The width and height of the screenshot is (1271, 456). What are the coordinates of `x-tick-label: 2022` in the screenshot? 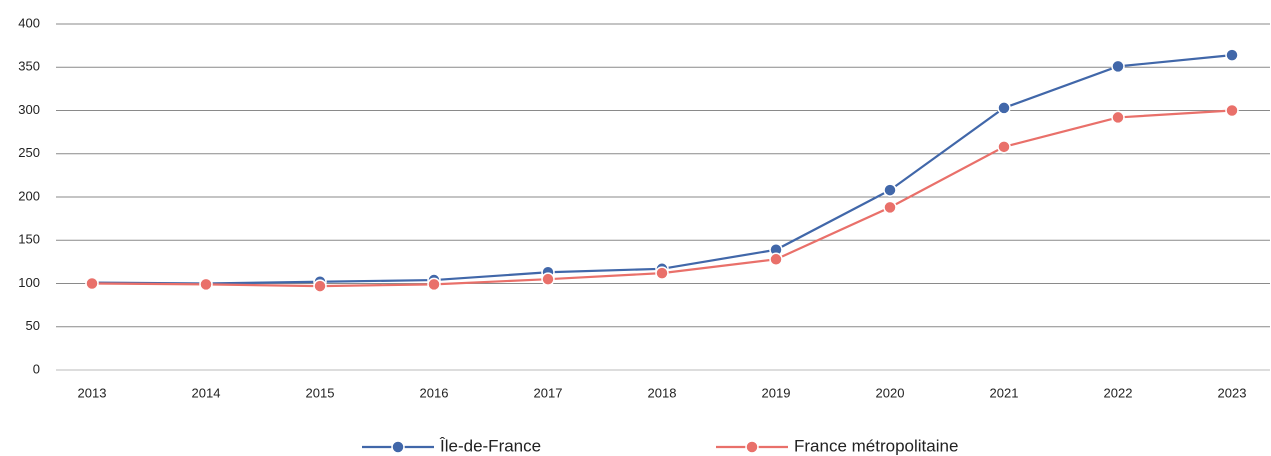 It's located at (1118, 392).